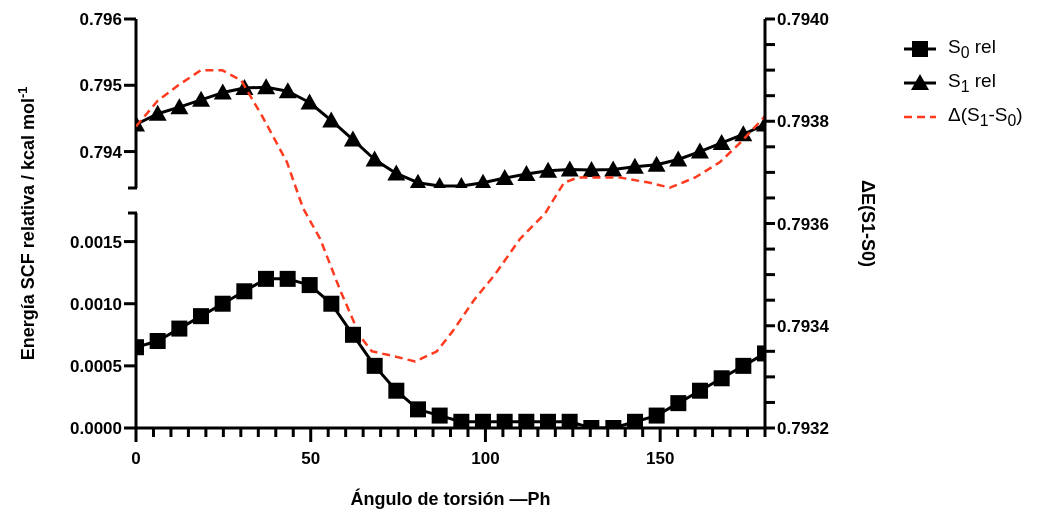 The width and height of the screenshot is (1040, 516). What do you see at coordinates (985, 117) in the screenshot?
I see `legend-label: Δ(S$_{1}$-S$_{0}$)` at bounding box center [985, 117].